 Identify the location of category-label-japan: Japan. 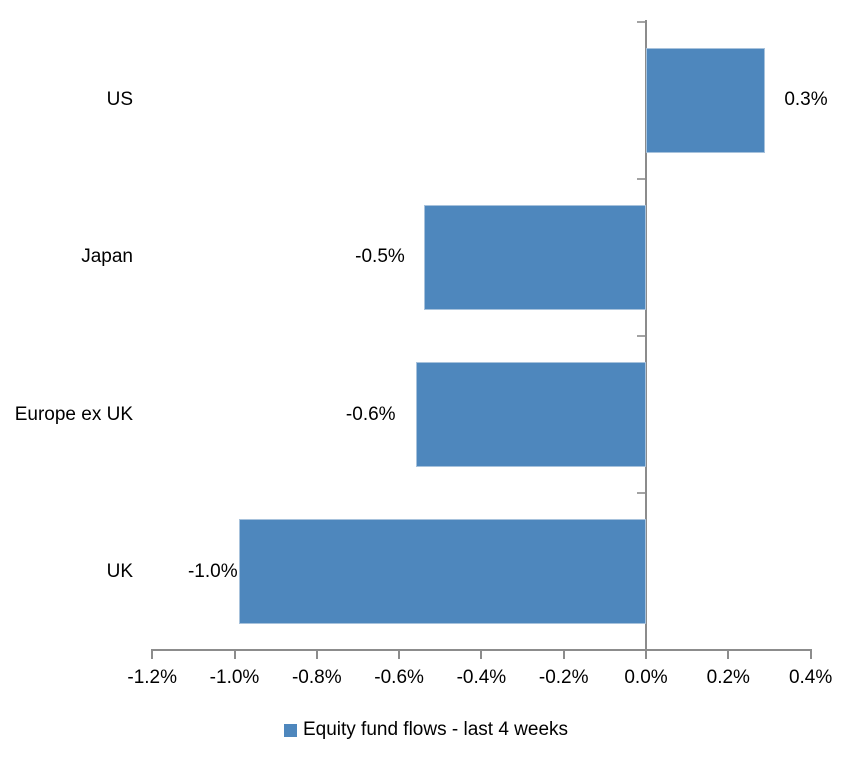
(107, 257).